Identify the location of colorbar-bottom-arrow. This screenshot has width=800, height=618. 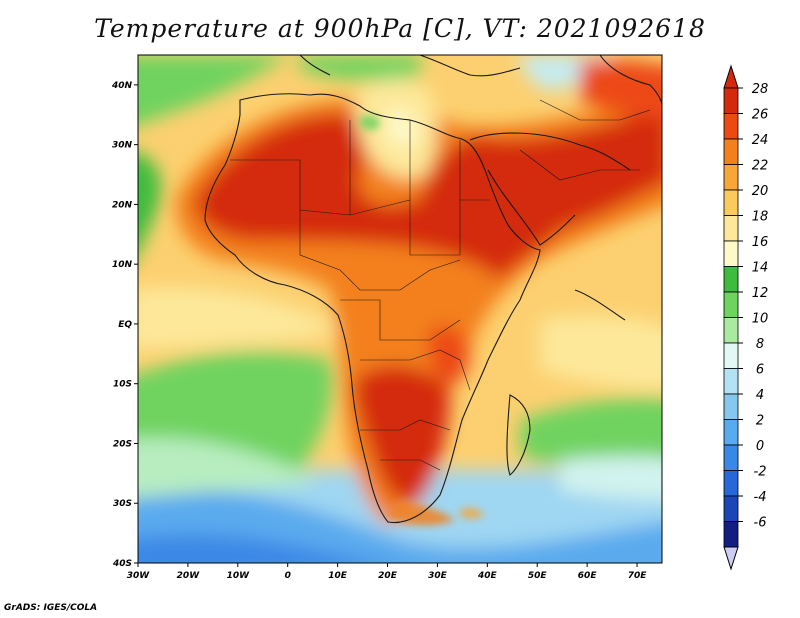
(731, 558).